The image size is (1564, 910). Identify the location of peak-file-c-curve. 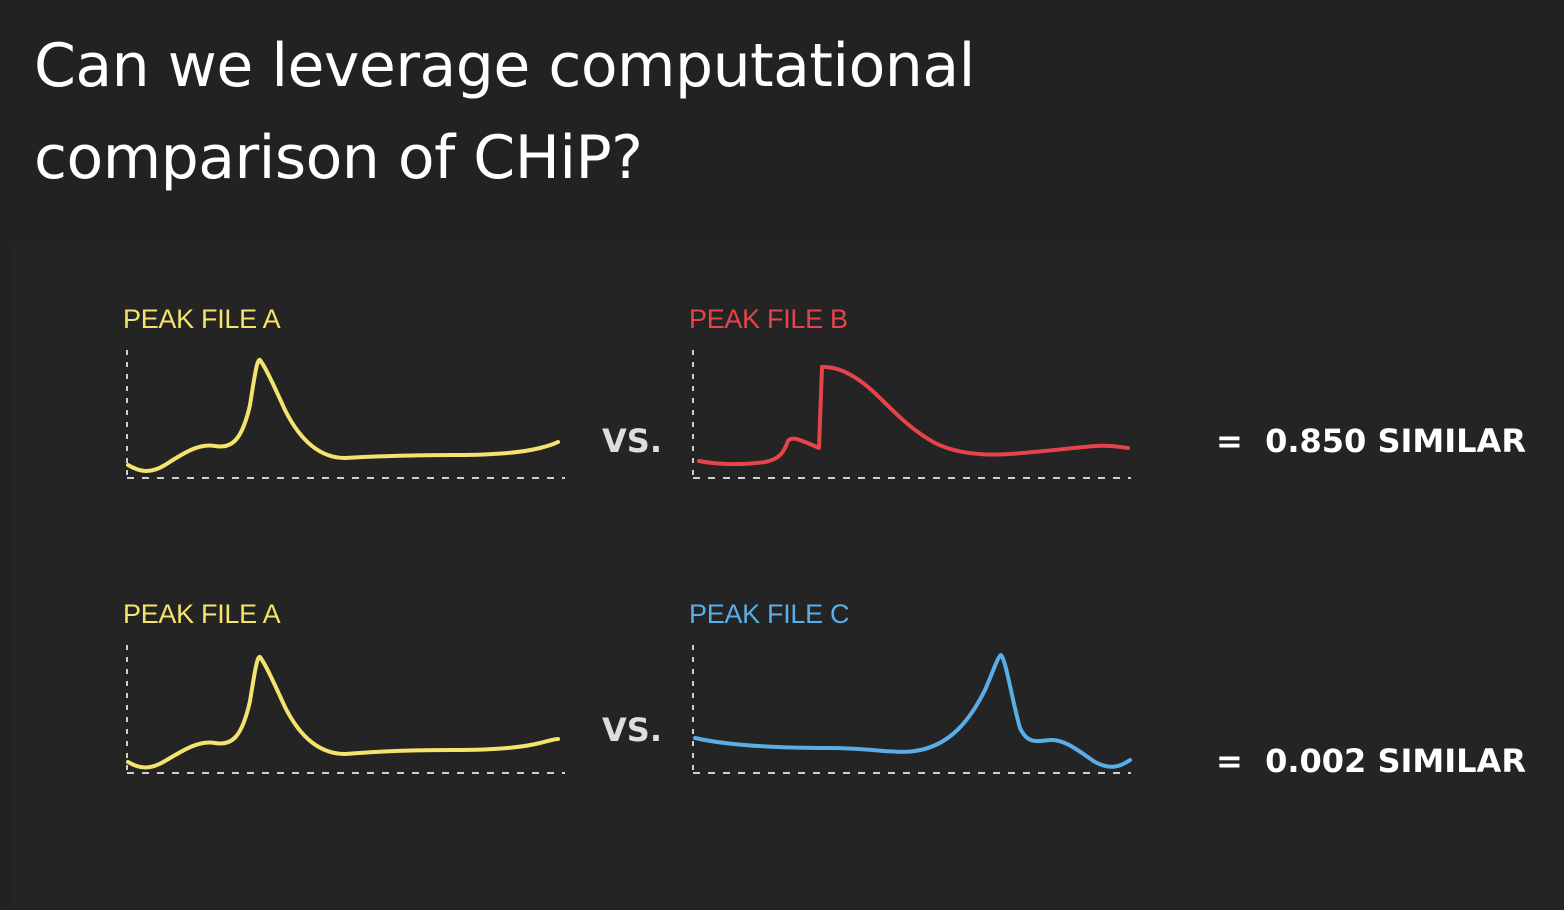
(912, 711).